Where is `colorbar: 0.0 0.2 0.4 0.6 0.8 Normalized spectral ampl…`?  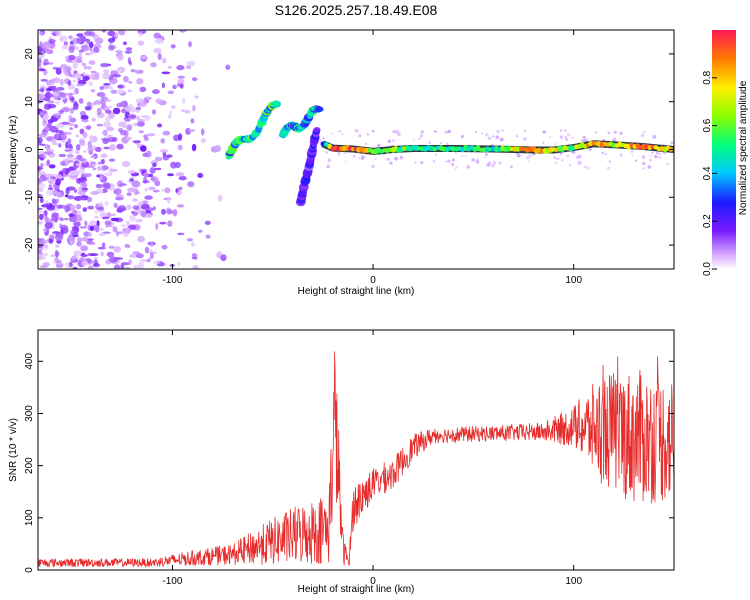 colorbar: 0.0 0.2 0.4 0.6 0.8 Normalized spectral ampl… is located at coordinates (725, 153).